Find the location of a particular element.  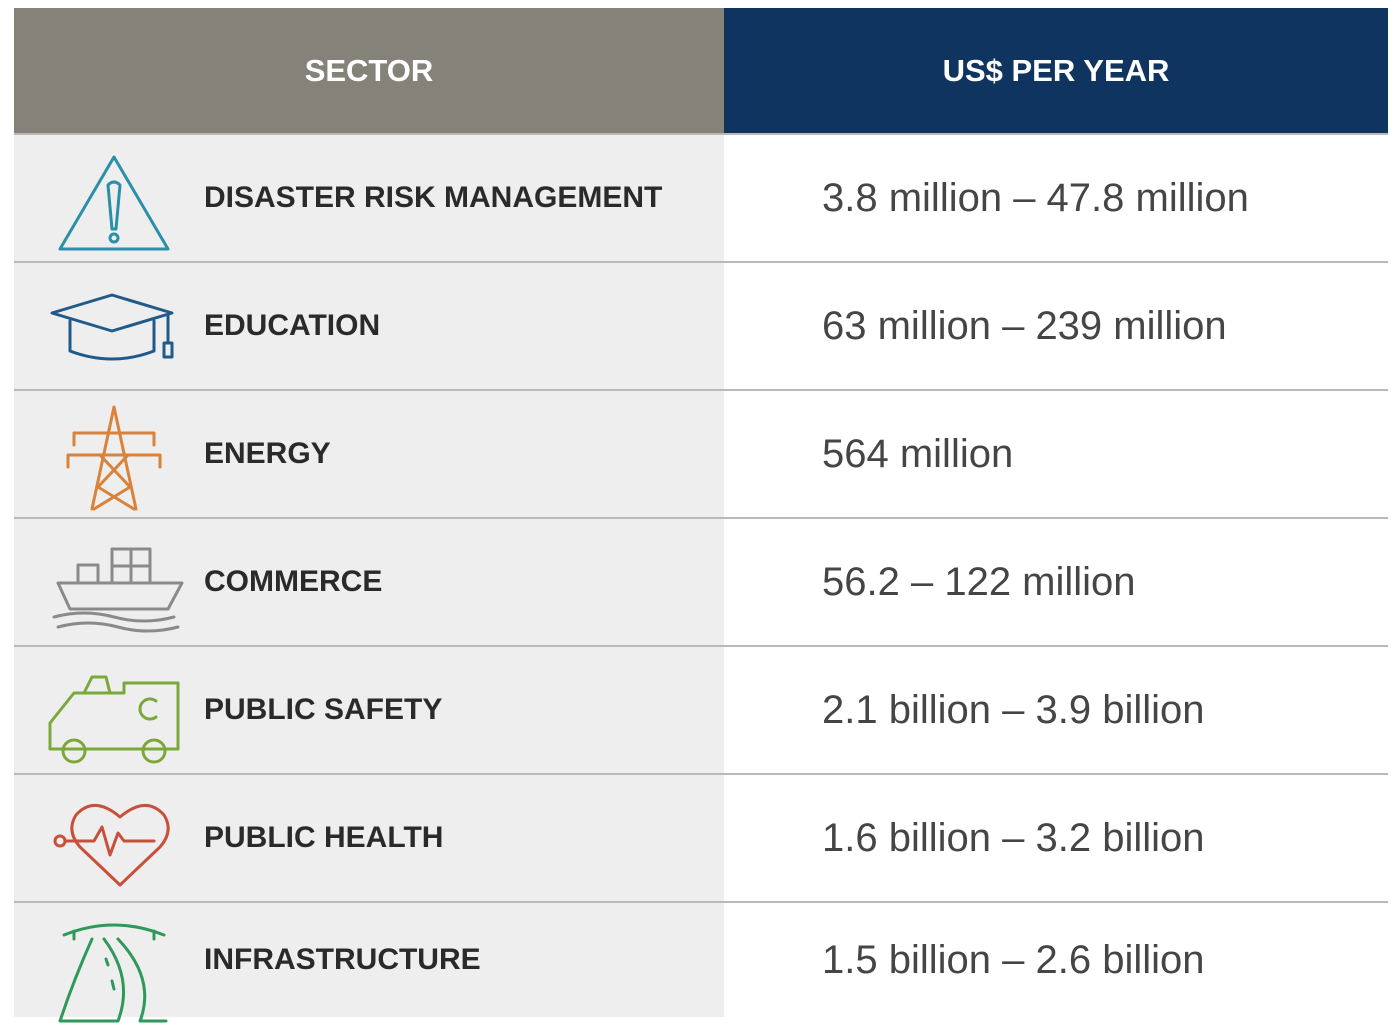

amount-cell: 3.8 million – 47.8 million is located at coordinates (1056, 198).